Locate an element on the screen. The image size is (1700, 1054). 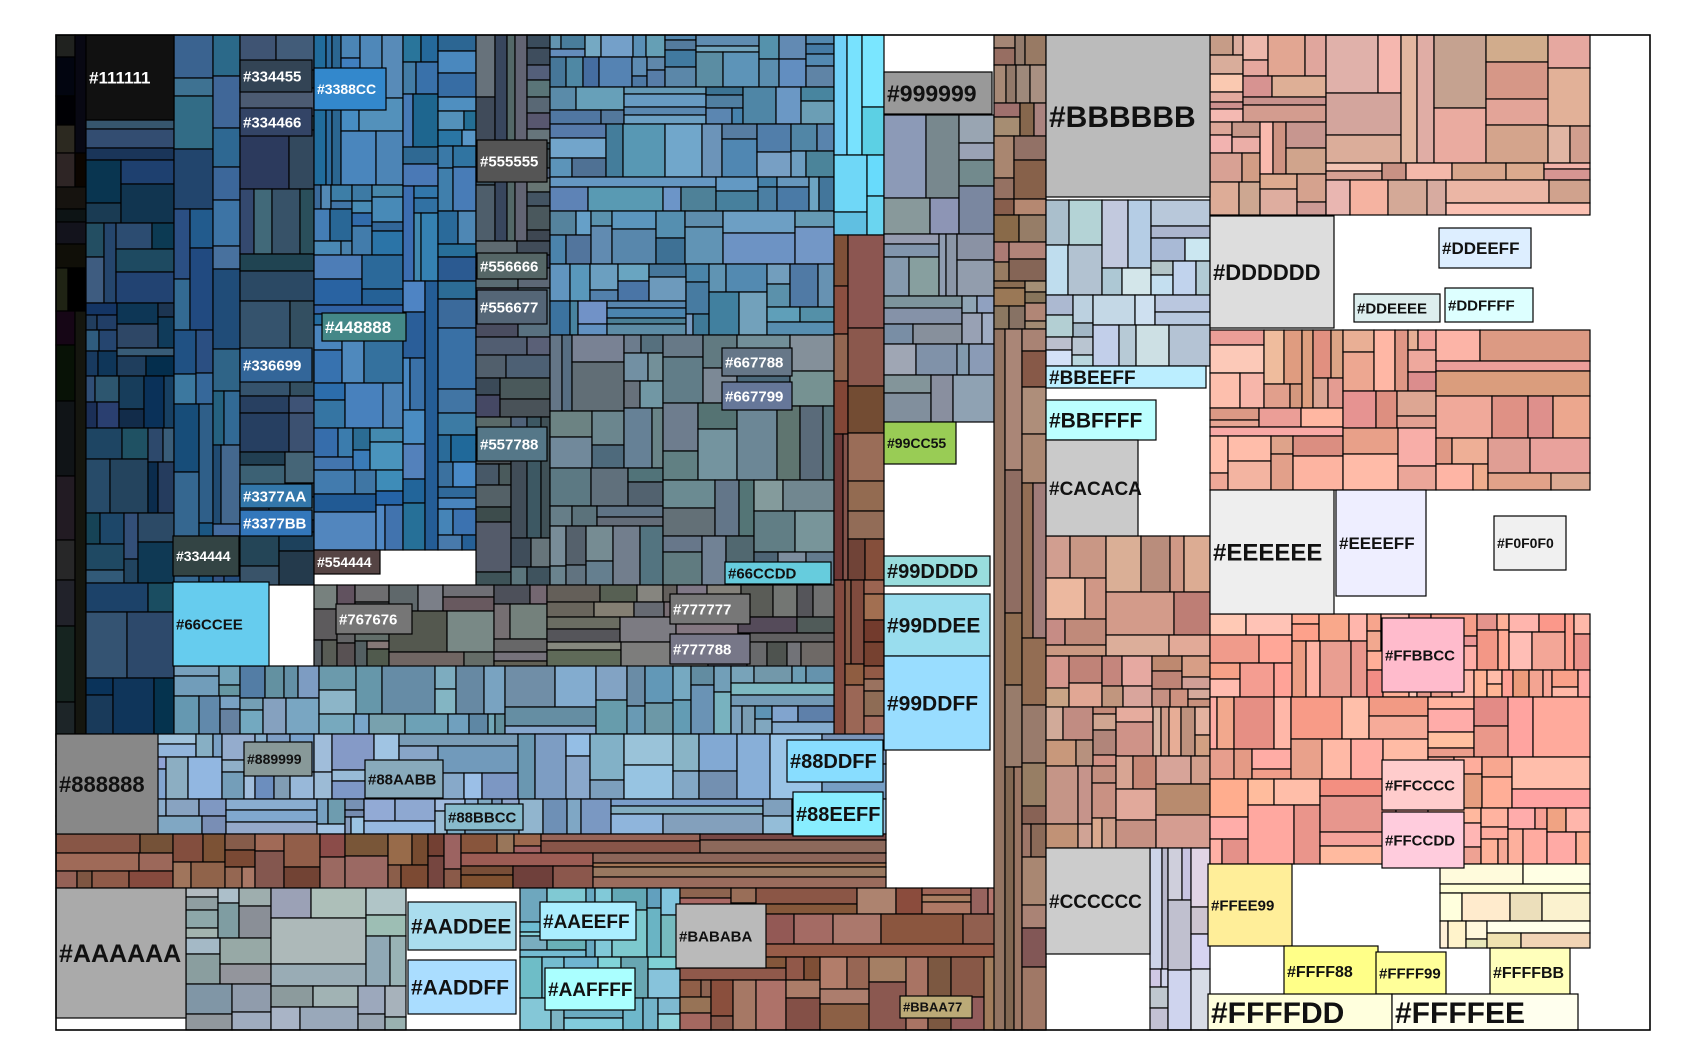
cell-label: #FFFFDD is located at coordinates (1277, 1013).